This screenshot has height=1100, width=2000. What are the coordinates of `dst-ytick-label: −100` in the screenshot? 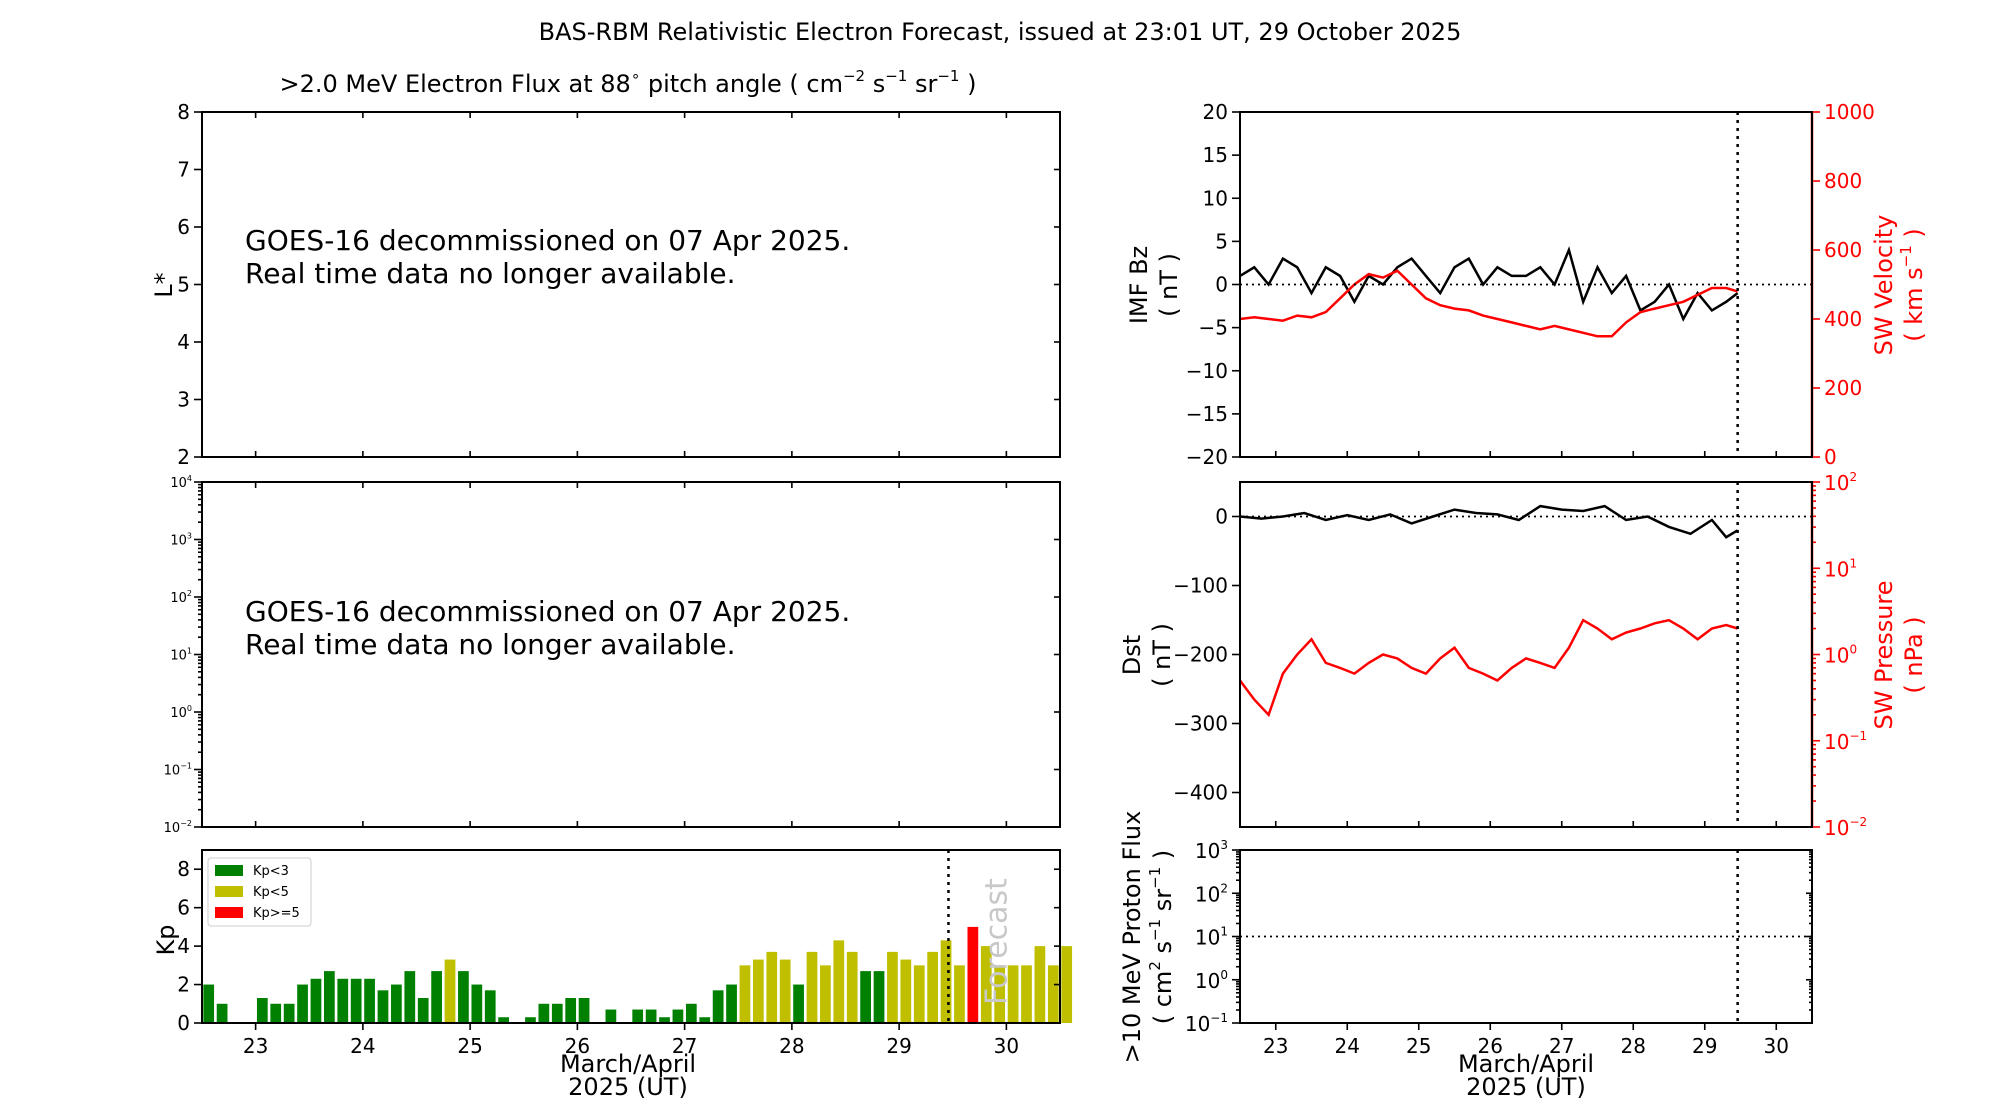 It's located at (1200, 586).